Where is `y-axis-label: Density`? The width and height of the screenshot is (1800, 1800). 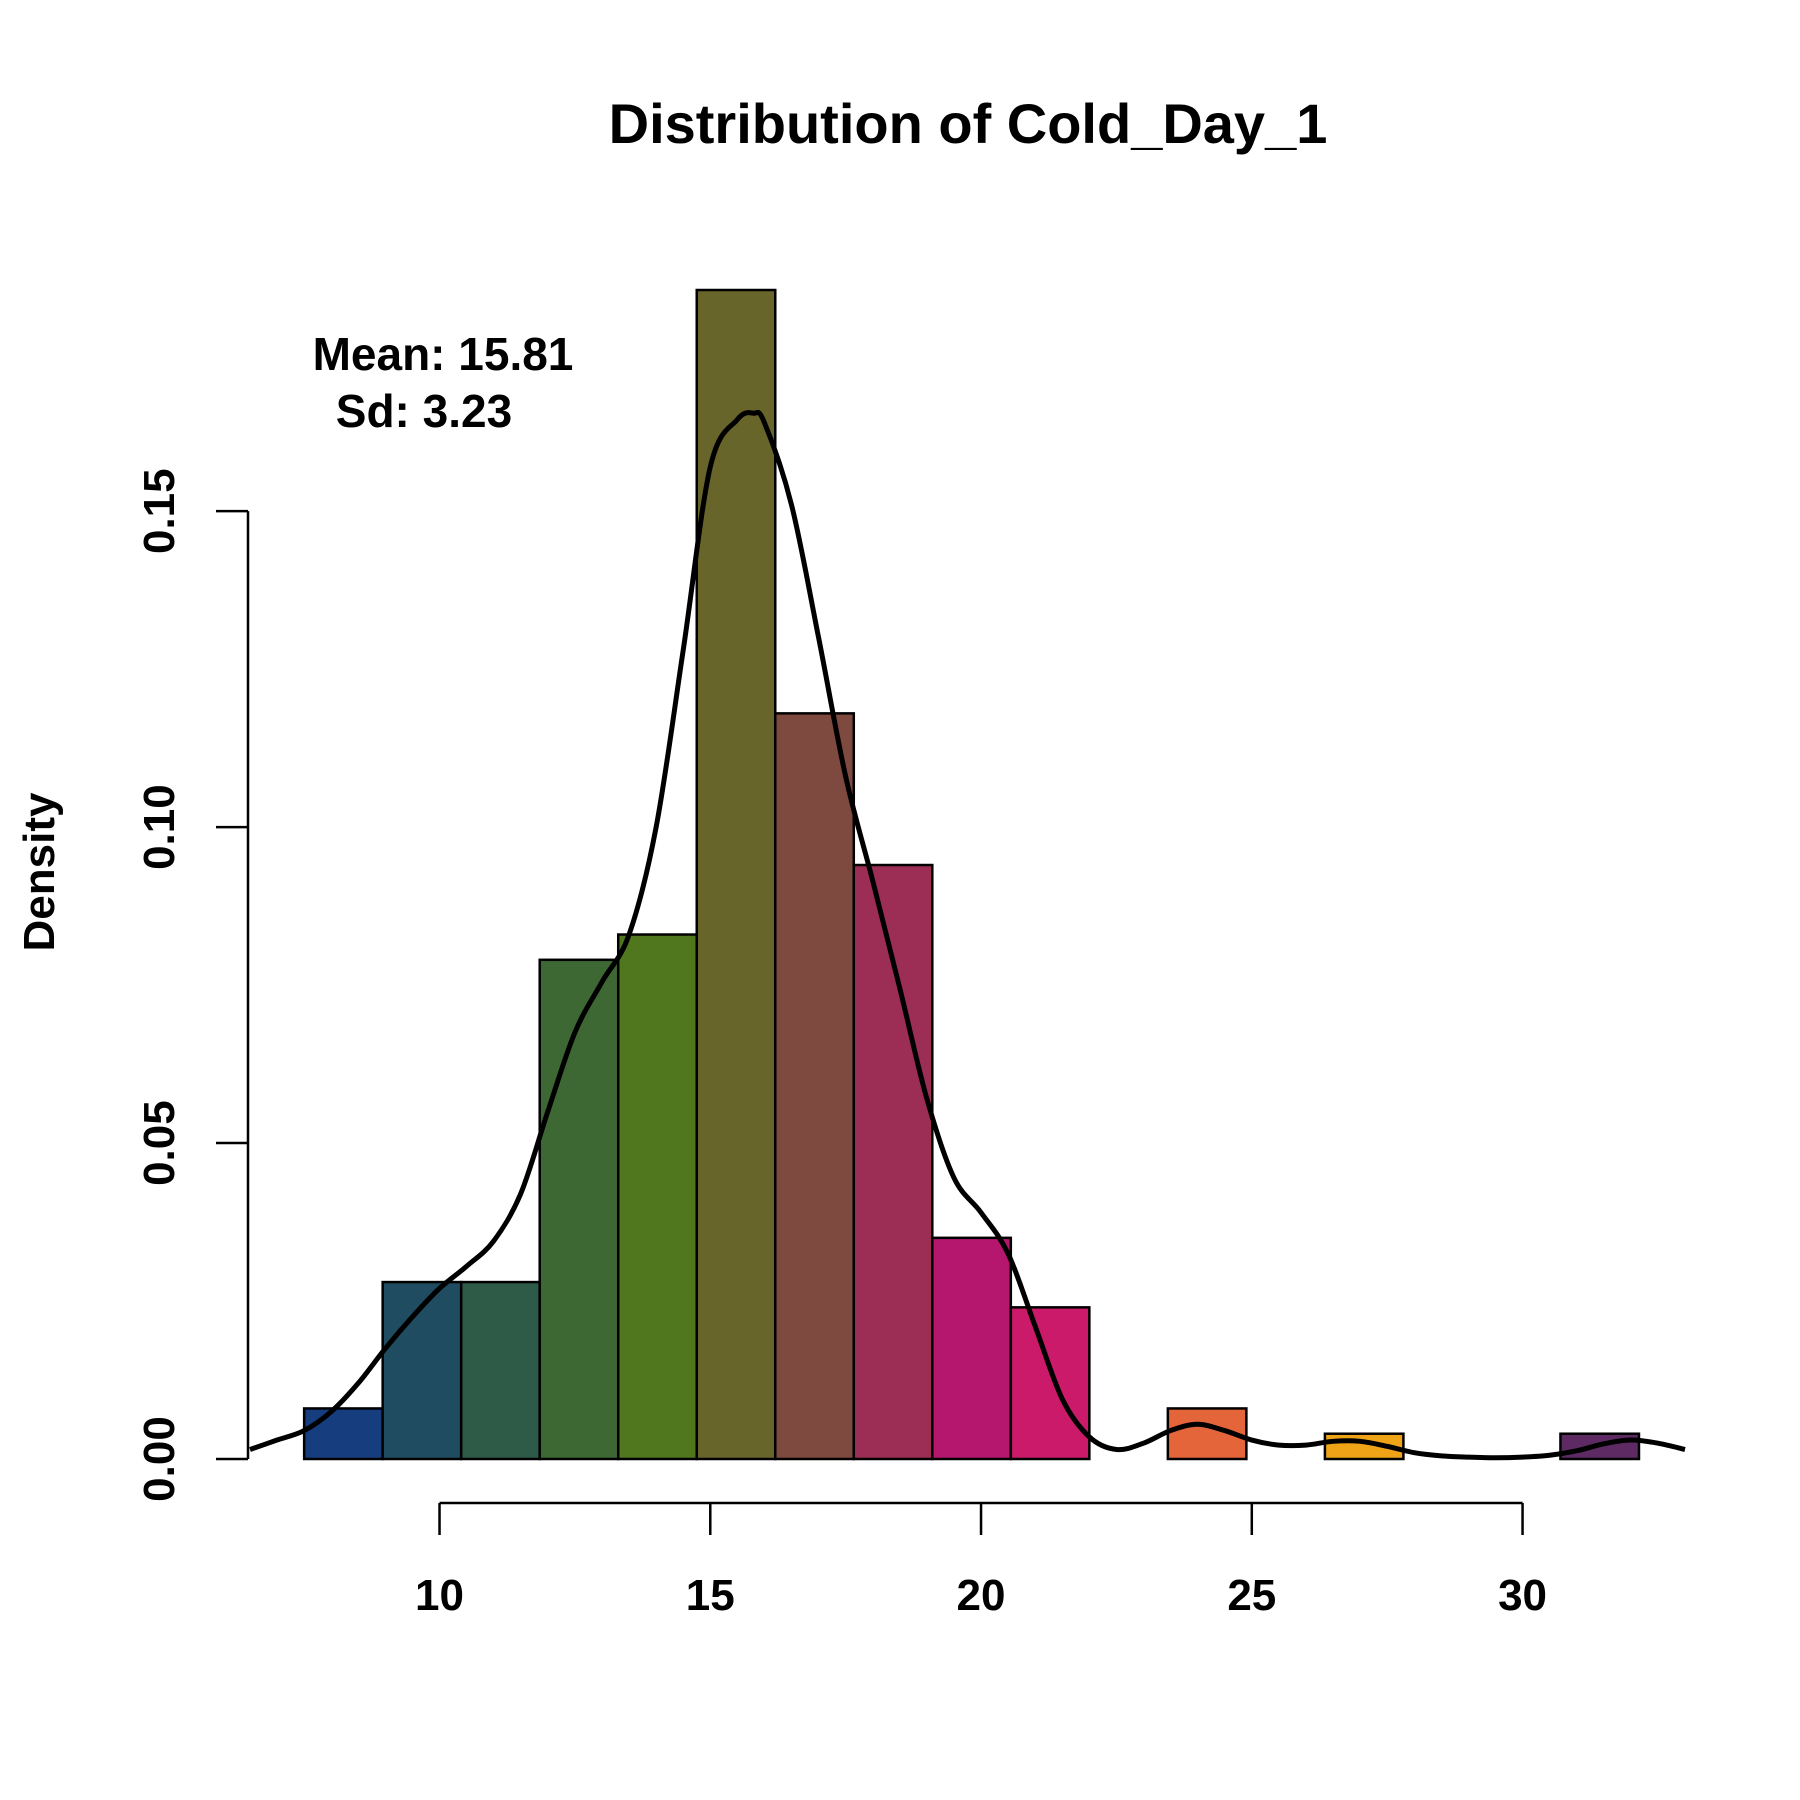
y-axis-label: Density is located at coordinates (39, 871).